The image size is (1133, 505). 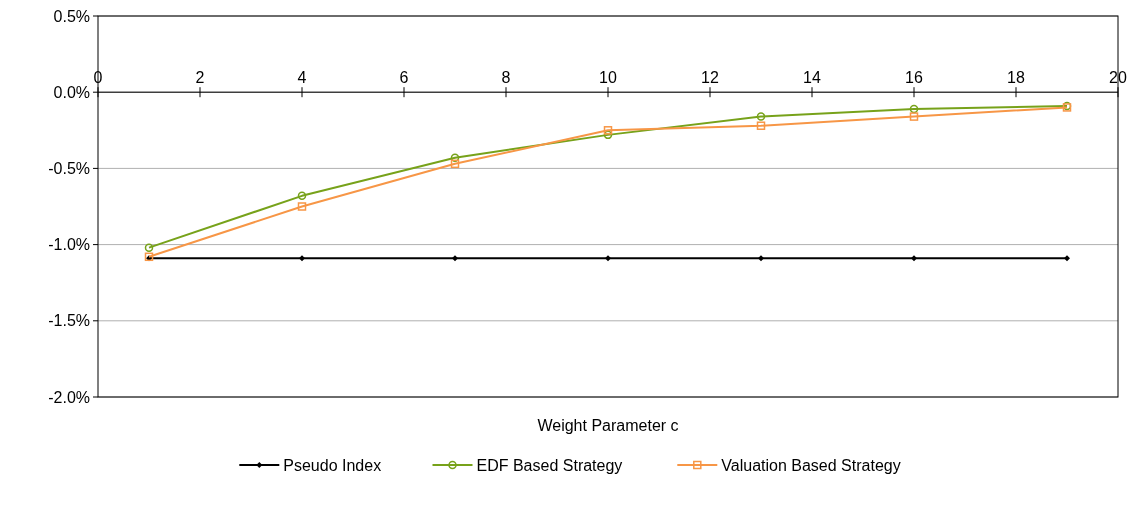 What do you see at coordinates (332, 465) in the screenshot?
I see `legend-label: Pseudo Index` at bounding box center [332, 465].